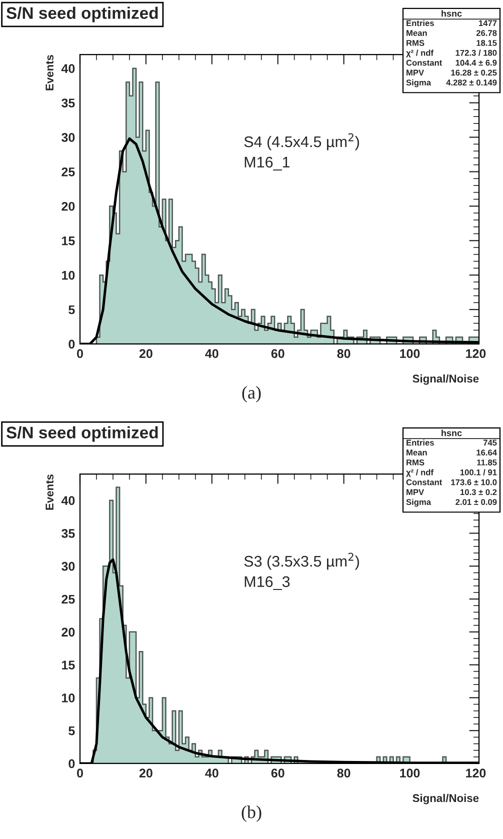 The height and width of the screenshot is (839, 503). Describe the element at coordinates (267, 163) in the screenshot. I see `annotation: M16_1` at that location.